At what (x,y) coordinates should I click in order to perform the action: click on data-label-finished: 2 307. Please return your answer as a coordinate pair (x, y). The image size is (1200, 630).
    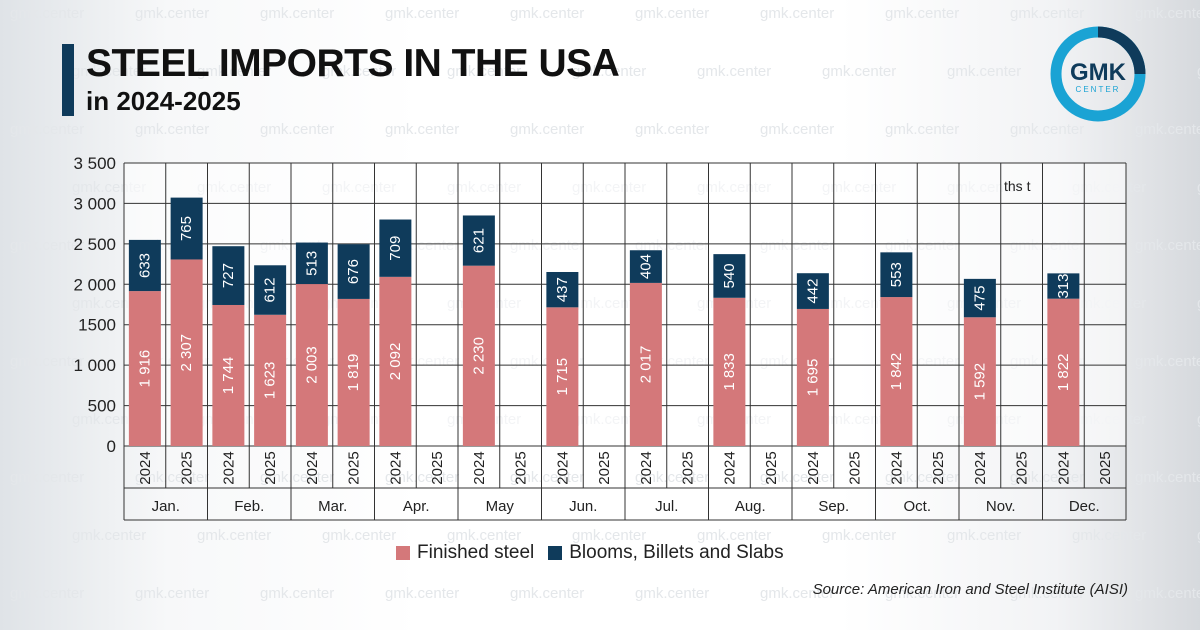
    Looking at the image, I should click on (186, 353).